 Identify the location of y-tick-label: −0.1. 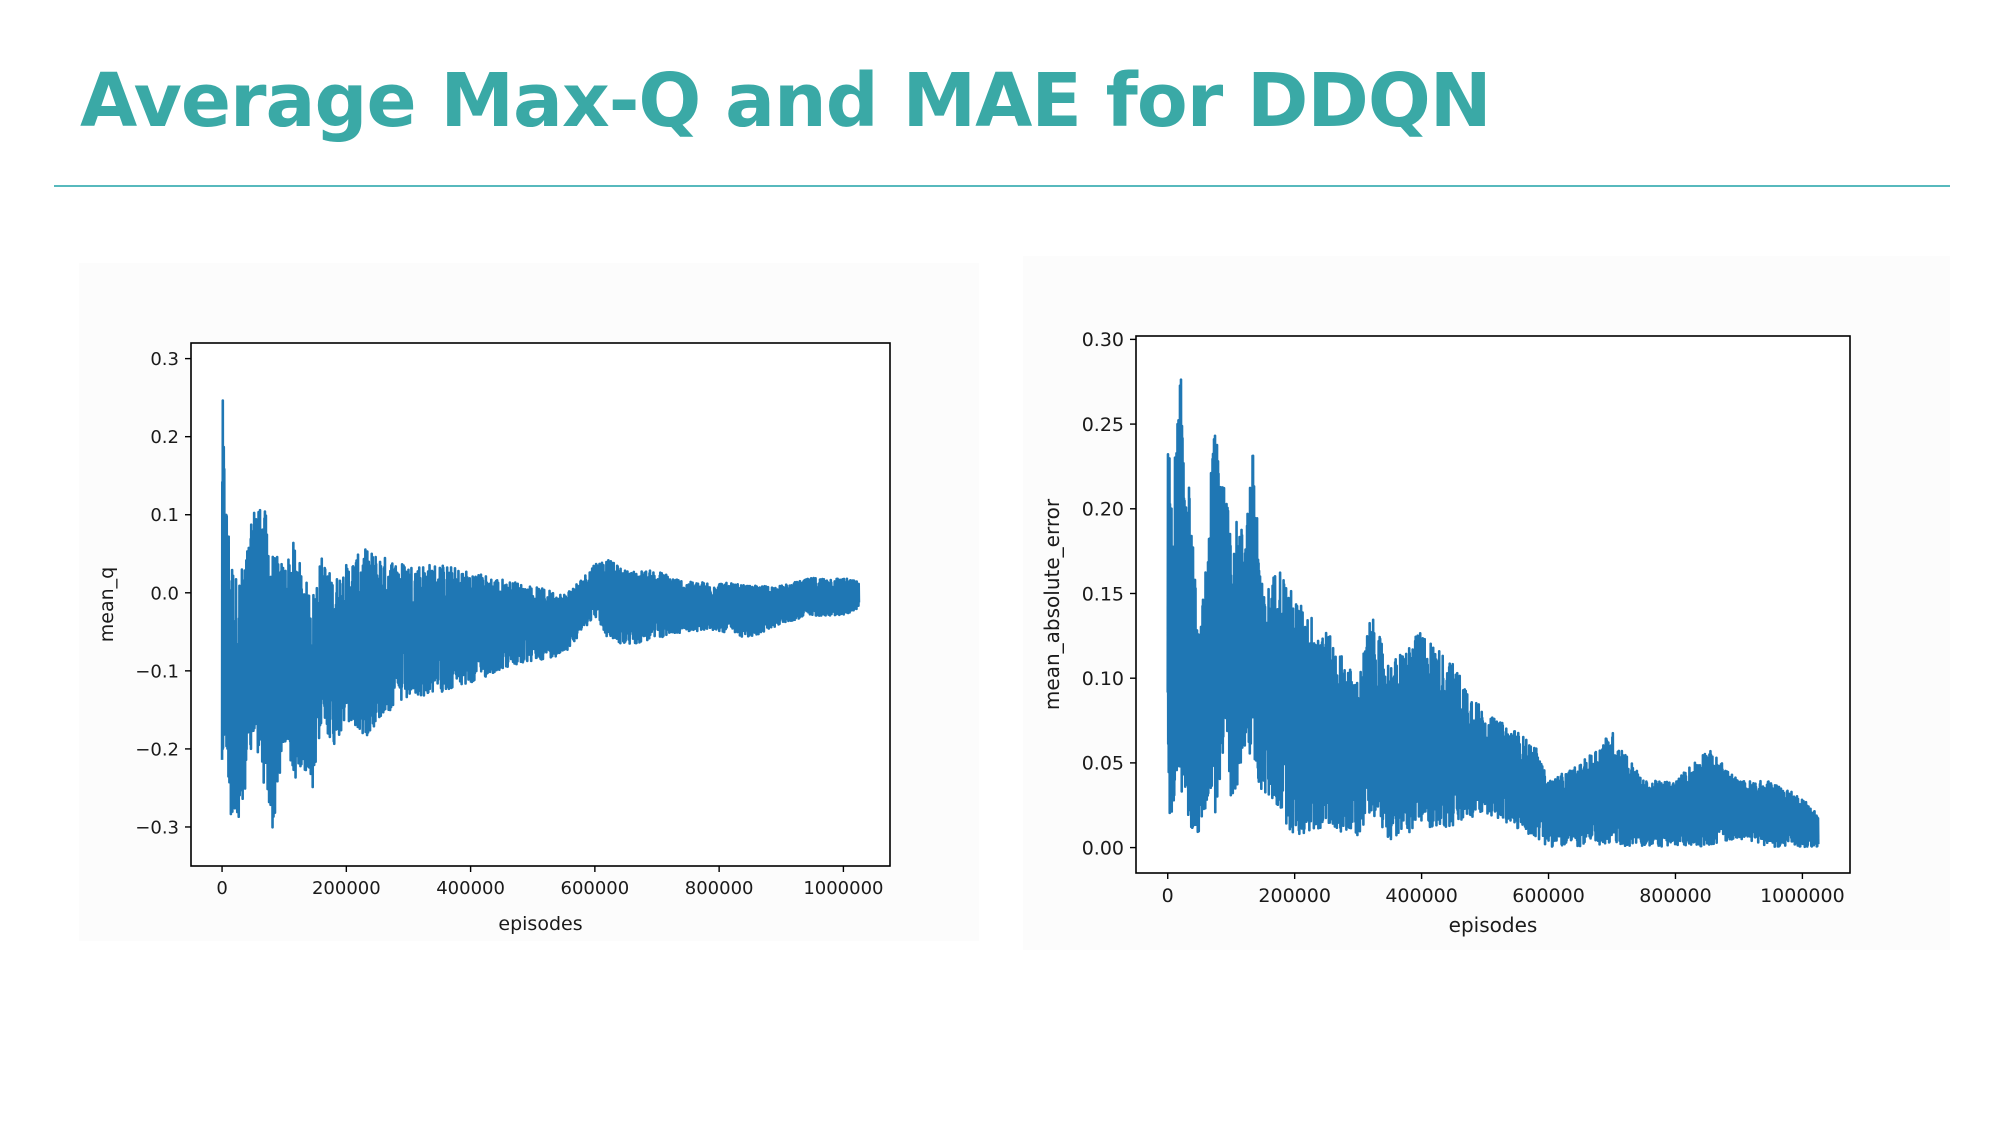
(157, 671).